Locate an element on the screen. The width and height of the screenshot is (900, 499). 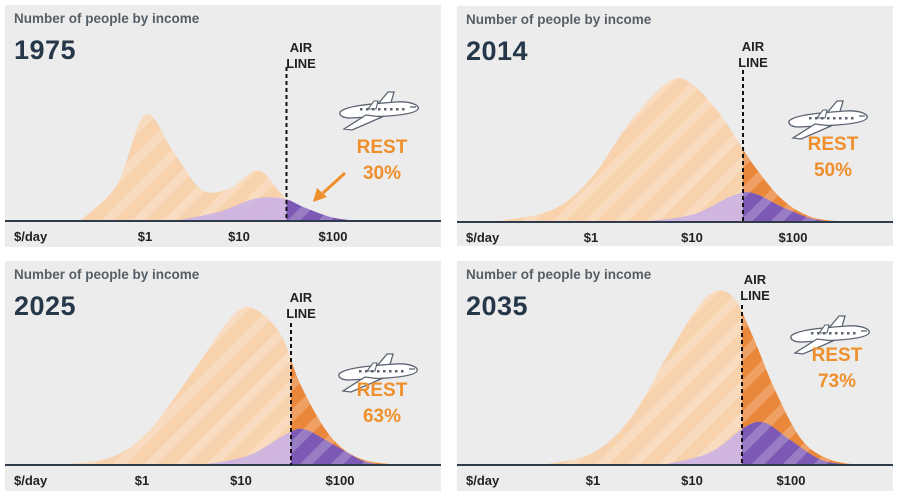
year-label: 2014 is located at coordinates (497, 51).